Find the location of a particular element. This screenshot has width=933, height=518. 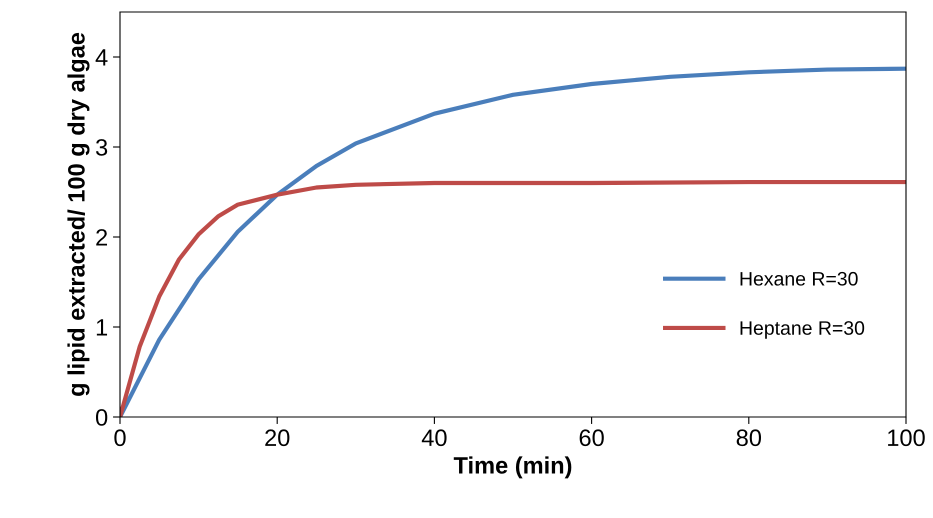

x-tick-label: 0 is located at coordinates (120, 437).